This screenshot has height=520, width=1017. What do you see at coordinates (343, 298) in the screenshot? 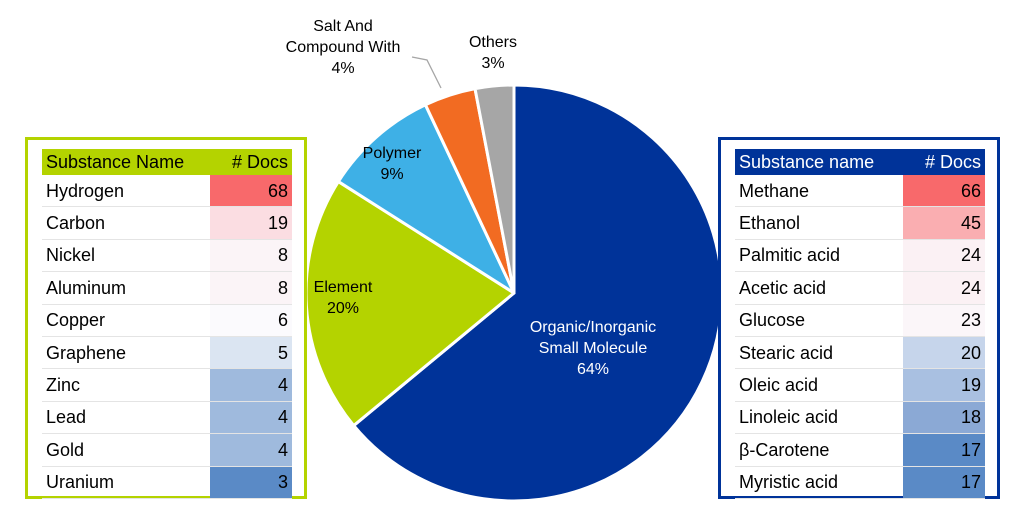
I see `label-element: Element 20%` at bounding box center [343, 298].